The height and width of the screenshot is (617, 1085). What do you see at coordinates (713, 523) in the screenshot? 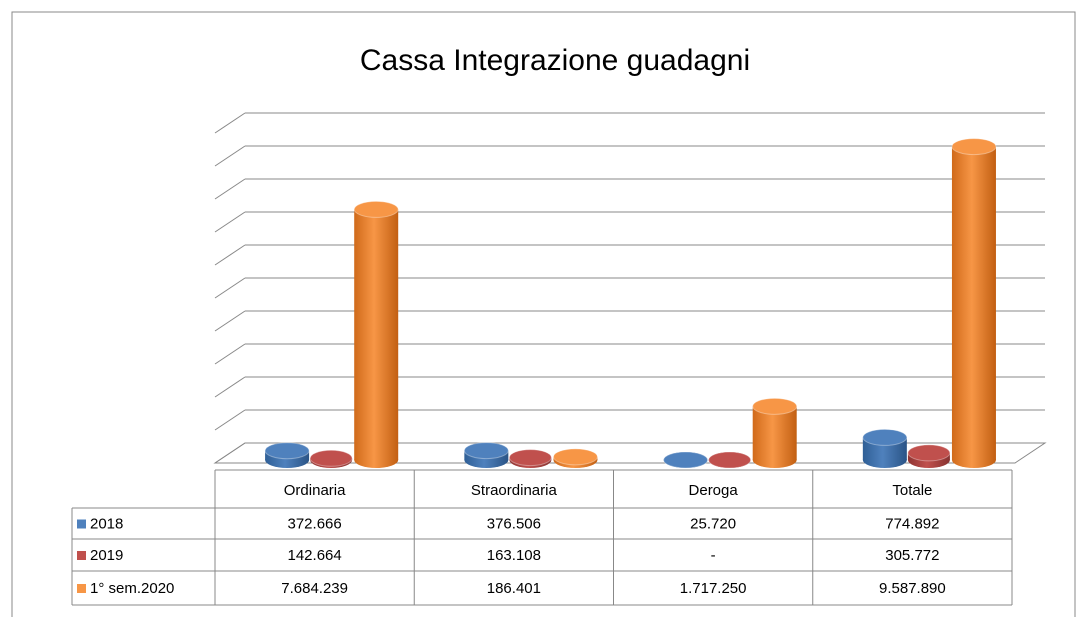
I see `data-label: 25.720` at bounding box center [713, 523].